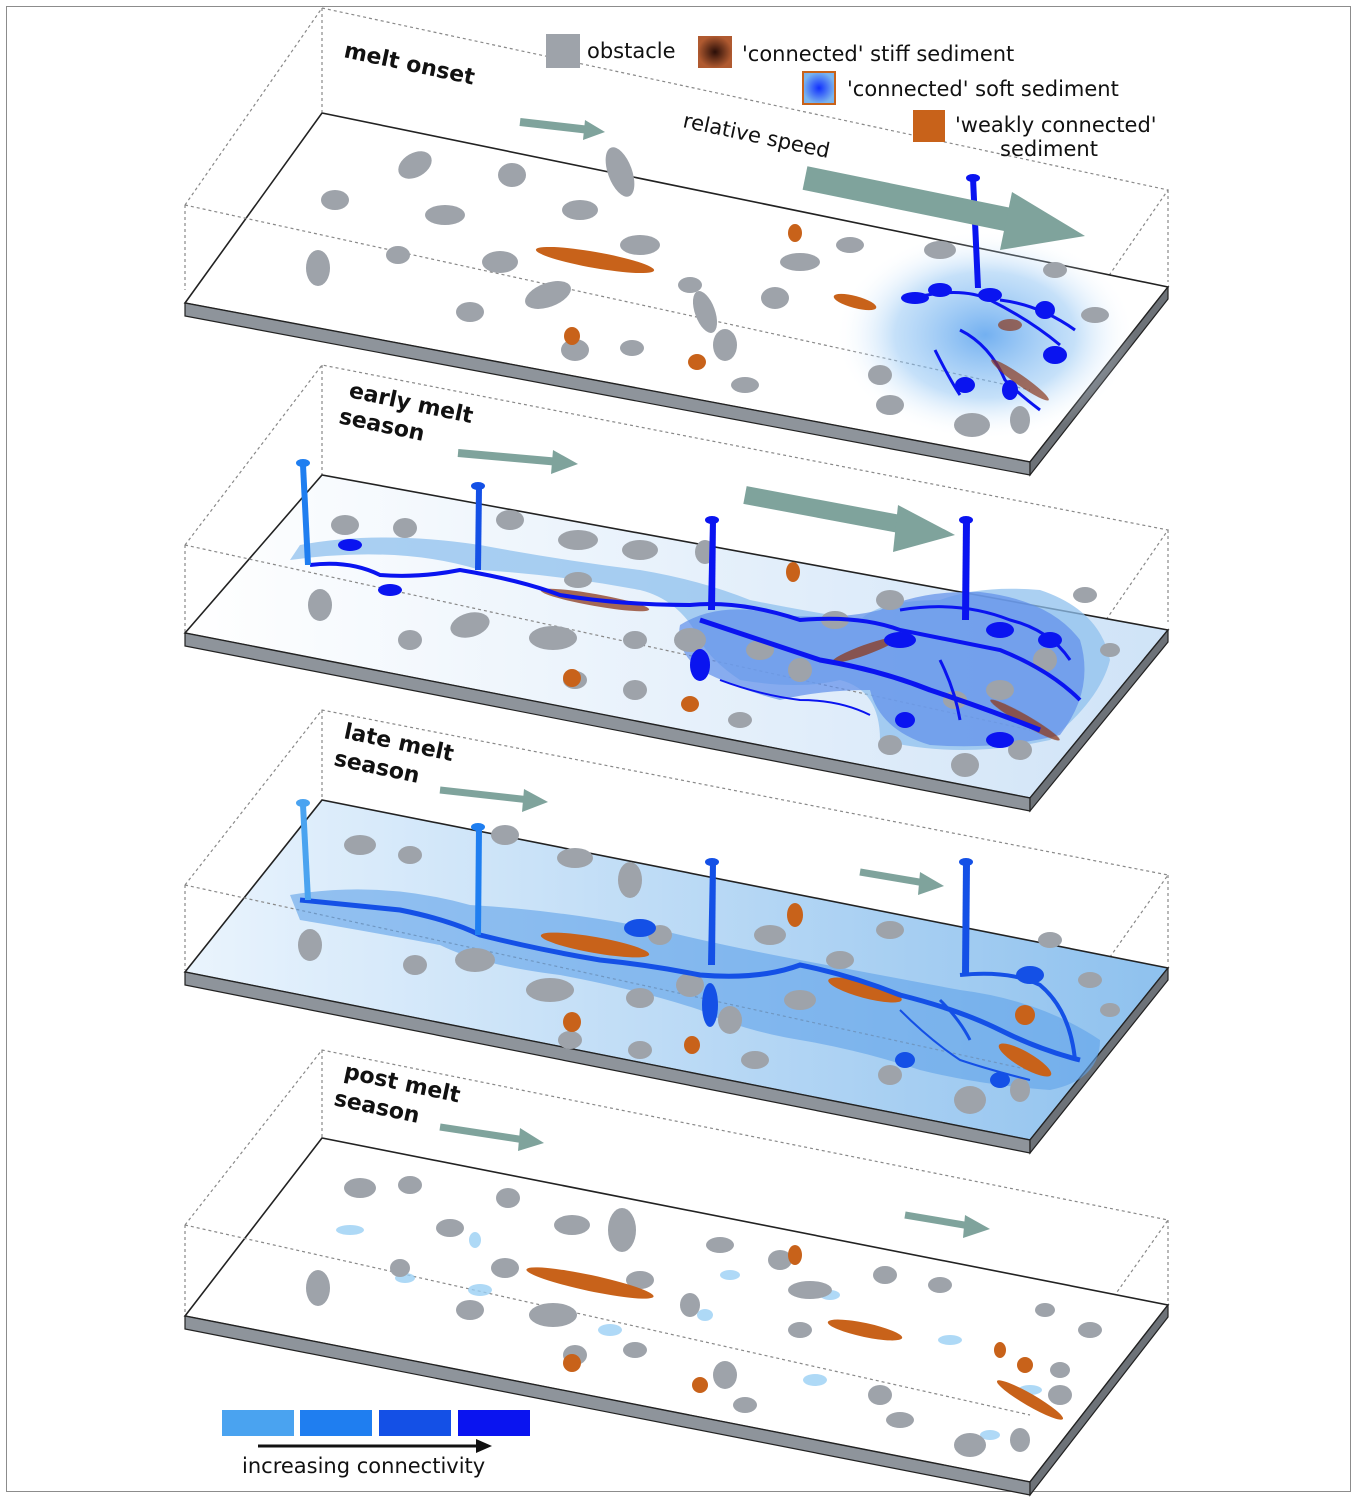 This screenshot has height=1498, width=1359. What do you see at coordinates (1049, 149) in the screenshot?
I see `legend-weak-label-line2: sediment` at bounding box center [1049, 149].